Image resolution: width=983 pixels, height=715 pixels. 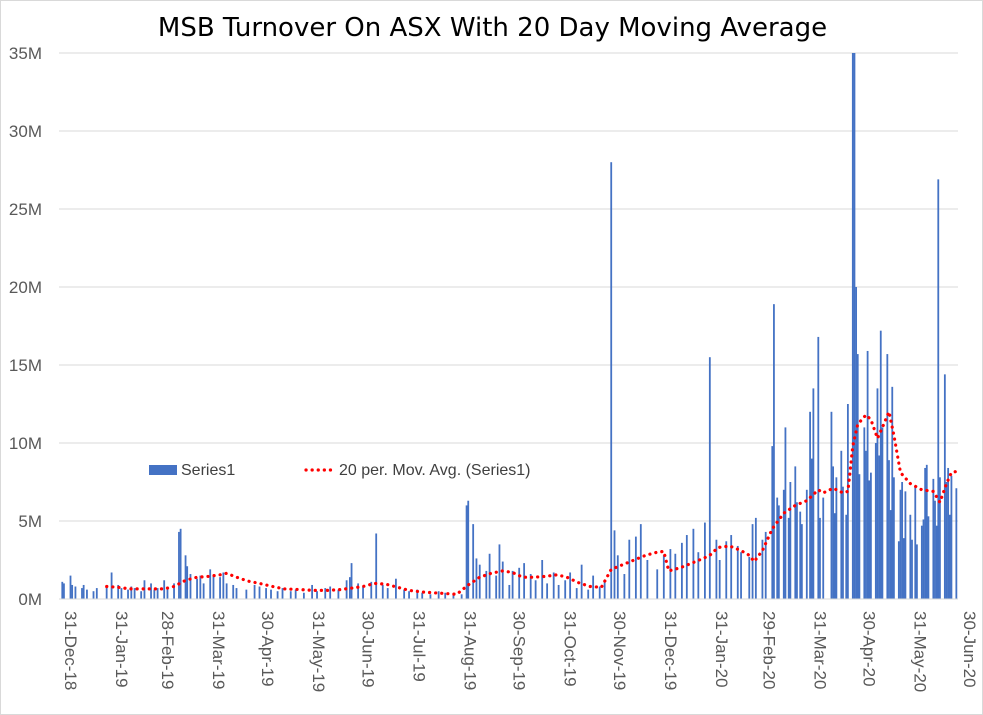 What do you see at coordinates (619, 650) in the screenshot?
I see `x-tick-label: 30-Nov-19` at bounding box center [619, 650].